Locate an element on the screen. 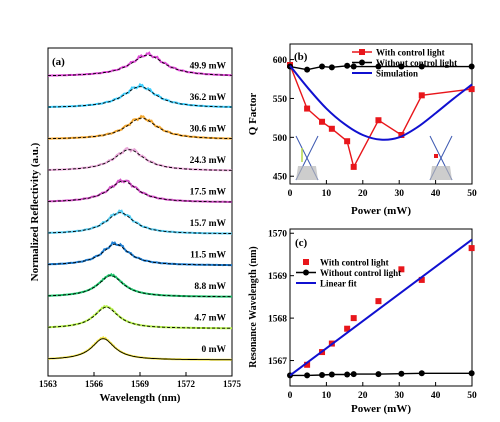 Image resolution: width=500 pixels, height=422 pixels. trace-6-fit is located at coordinates (139, 160).